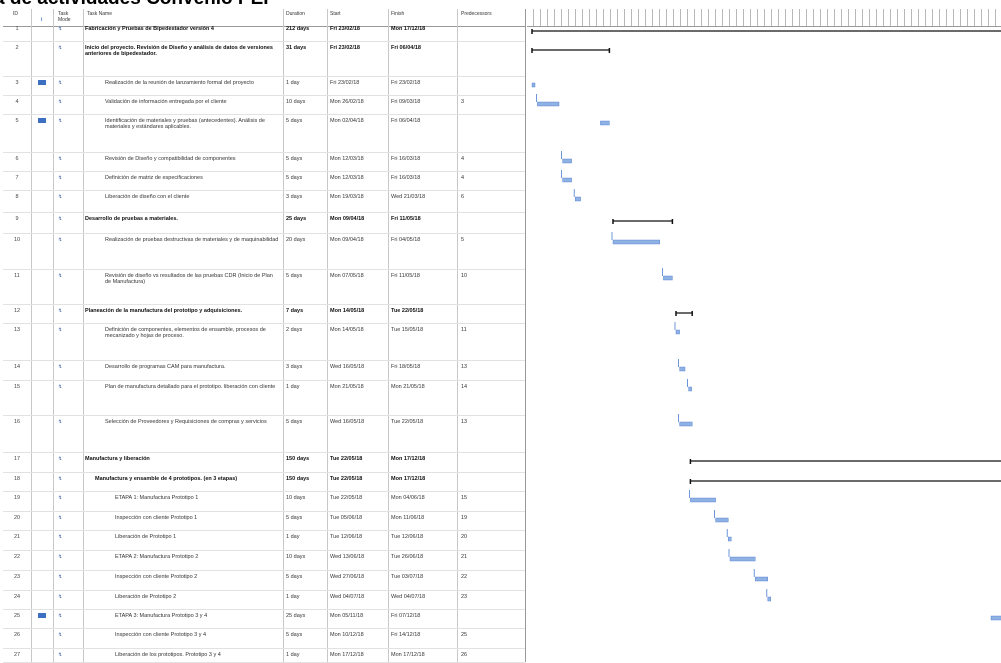 The height and width of the screenshot is (663, 1001). What do you see at coordinates (347, 102) in the screenshot?
I see `start-cell: Mon 26/02/18` at bounding box center [347, 102].